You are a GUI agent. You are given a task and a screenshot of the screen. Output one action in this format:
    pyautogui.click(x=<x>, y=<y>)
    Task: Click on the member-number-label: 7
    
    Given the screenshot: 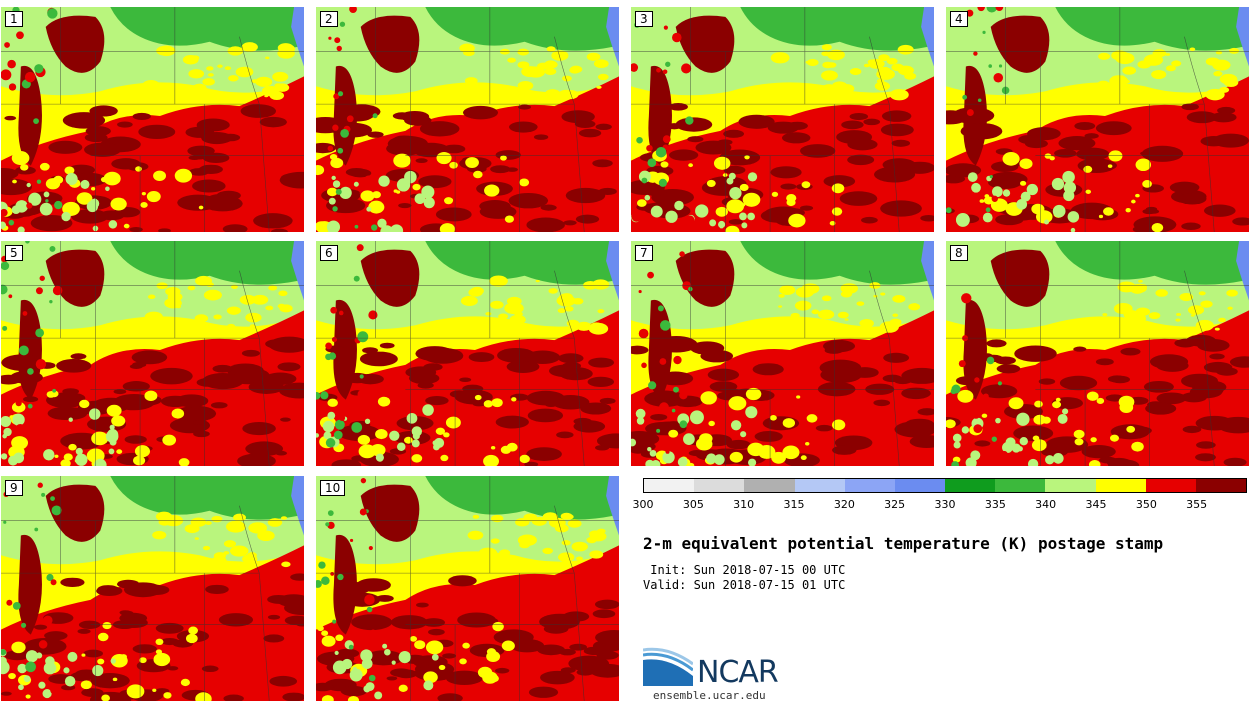 What is the action you would take?
    pyautogui.click(x=644, y=253)
    